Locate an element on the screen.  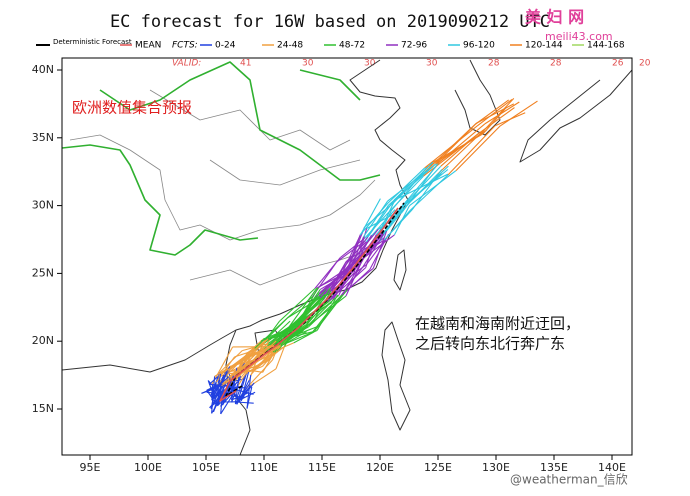
legend-label: 48-72 is located at coordinates (352, 46).